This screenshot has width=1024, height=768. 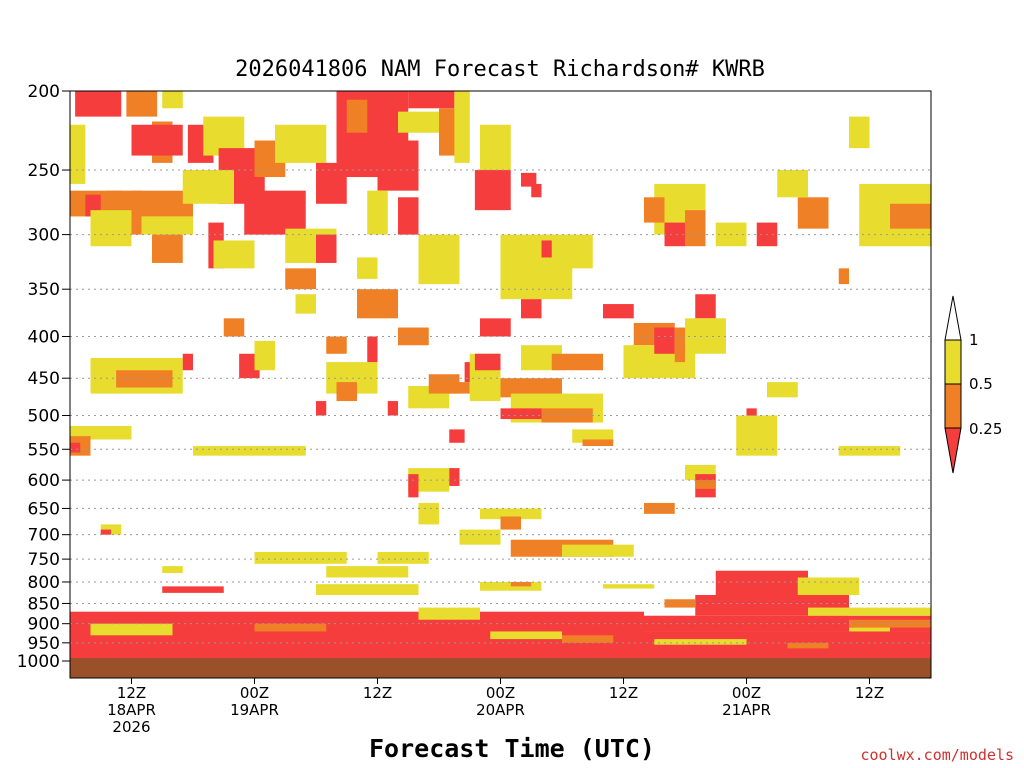 I want to click on y-tick-label-750: 750, so click(x=44, y=560).